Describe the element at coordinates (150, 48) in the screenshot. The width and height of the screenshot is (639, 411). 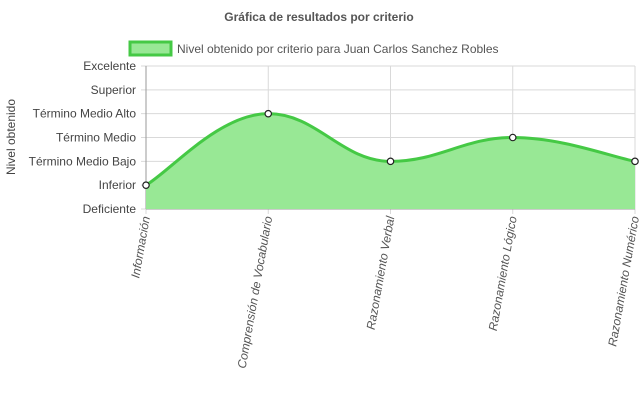
I see `legend-swatch` at that location.